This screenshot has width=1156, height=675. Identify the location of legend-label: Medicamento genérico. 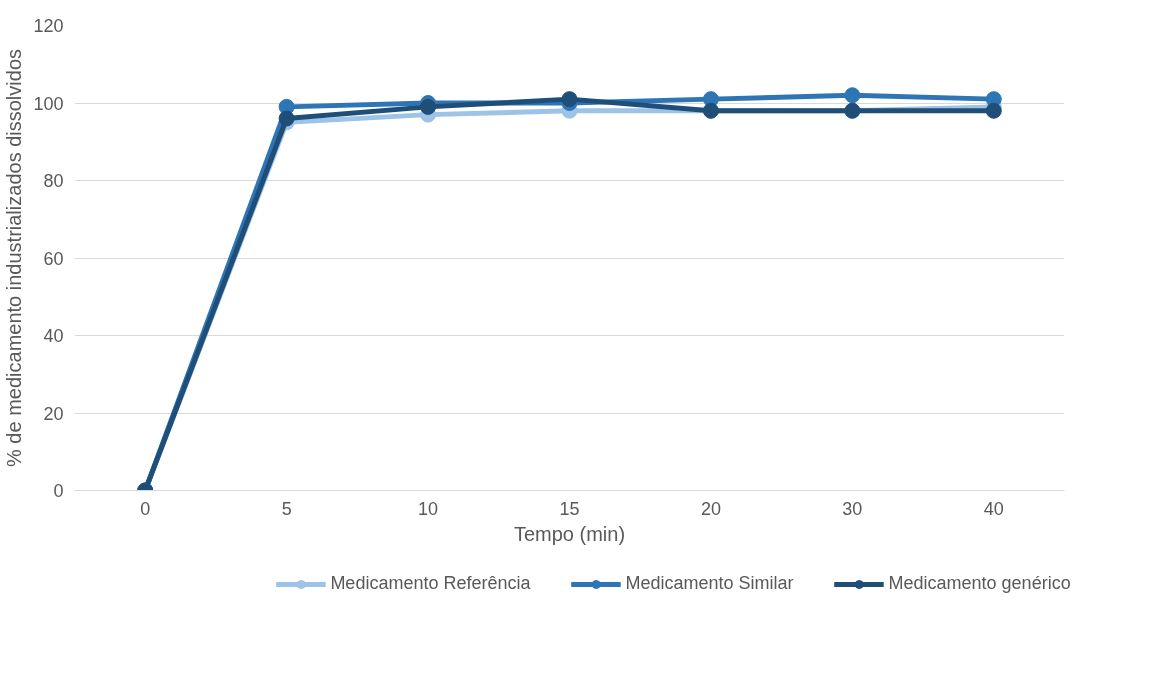
(979, 583).